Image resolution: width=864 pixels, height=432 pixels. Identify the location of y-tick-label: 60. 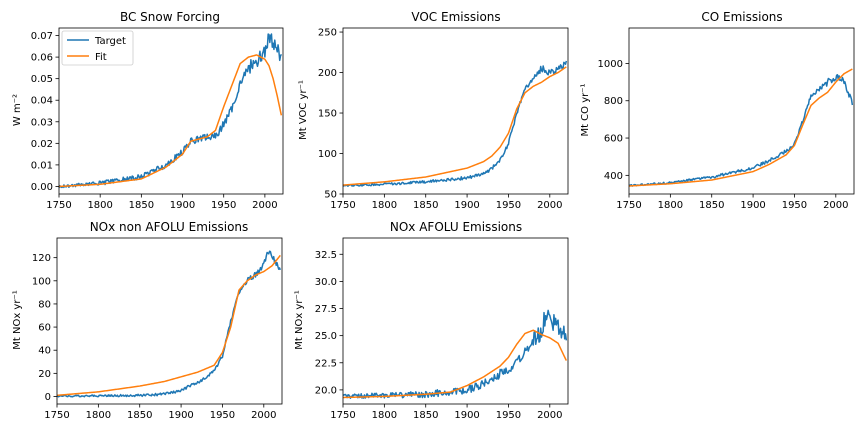
(44, 328).